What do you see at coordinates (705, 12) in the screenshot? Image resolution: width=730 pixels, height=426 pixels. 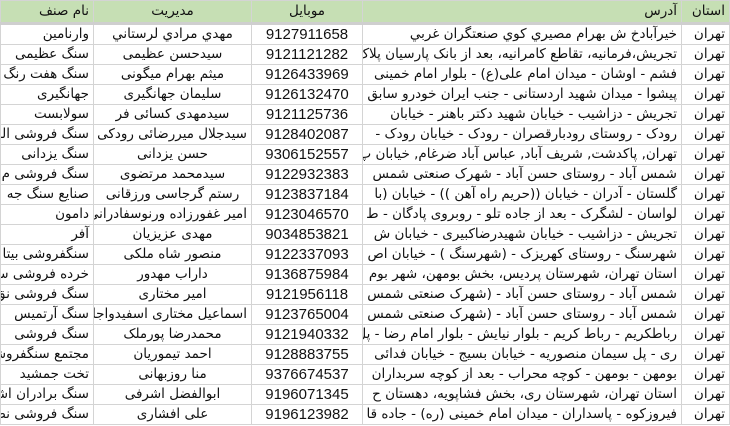 I see `header-province: استان` at bounding box center [705, 12].